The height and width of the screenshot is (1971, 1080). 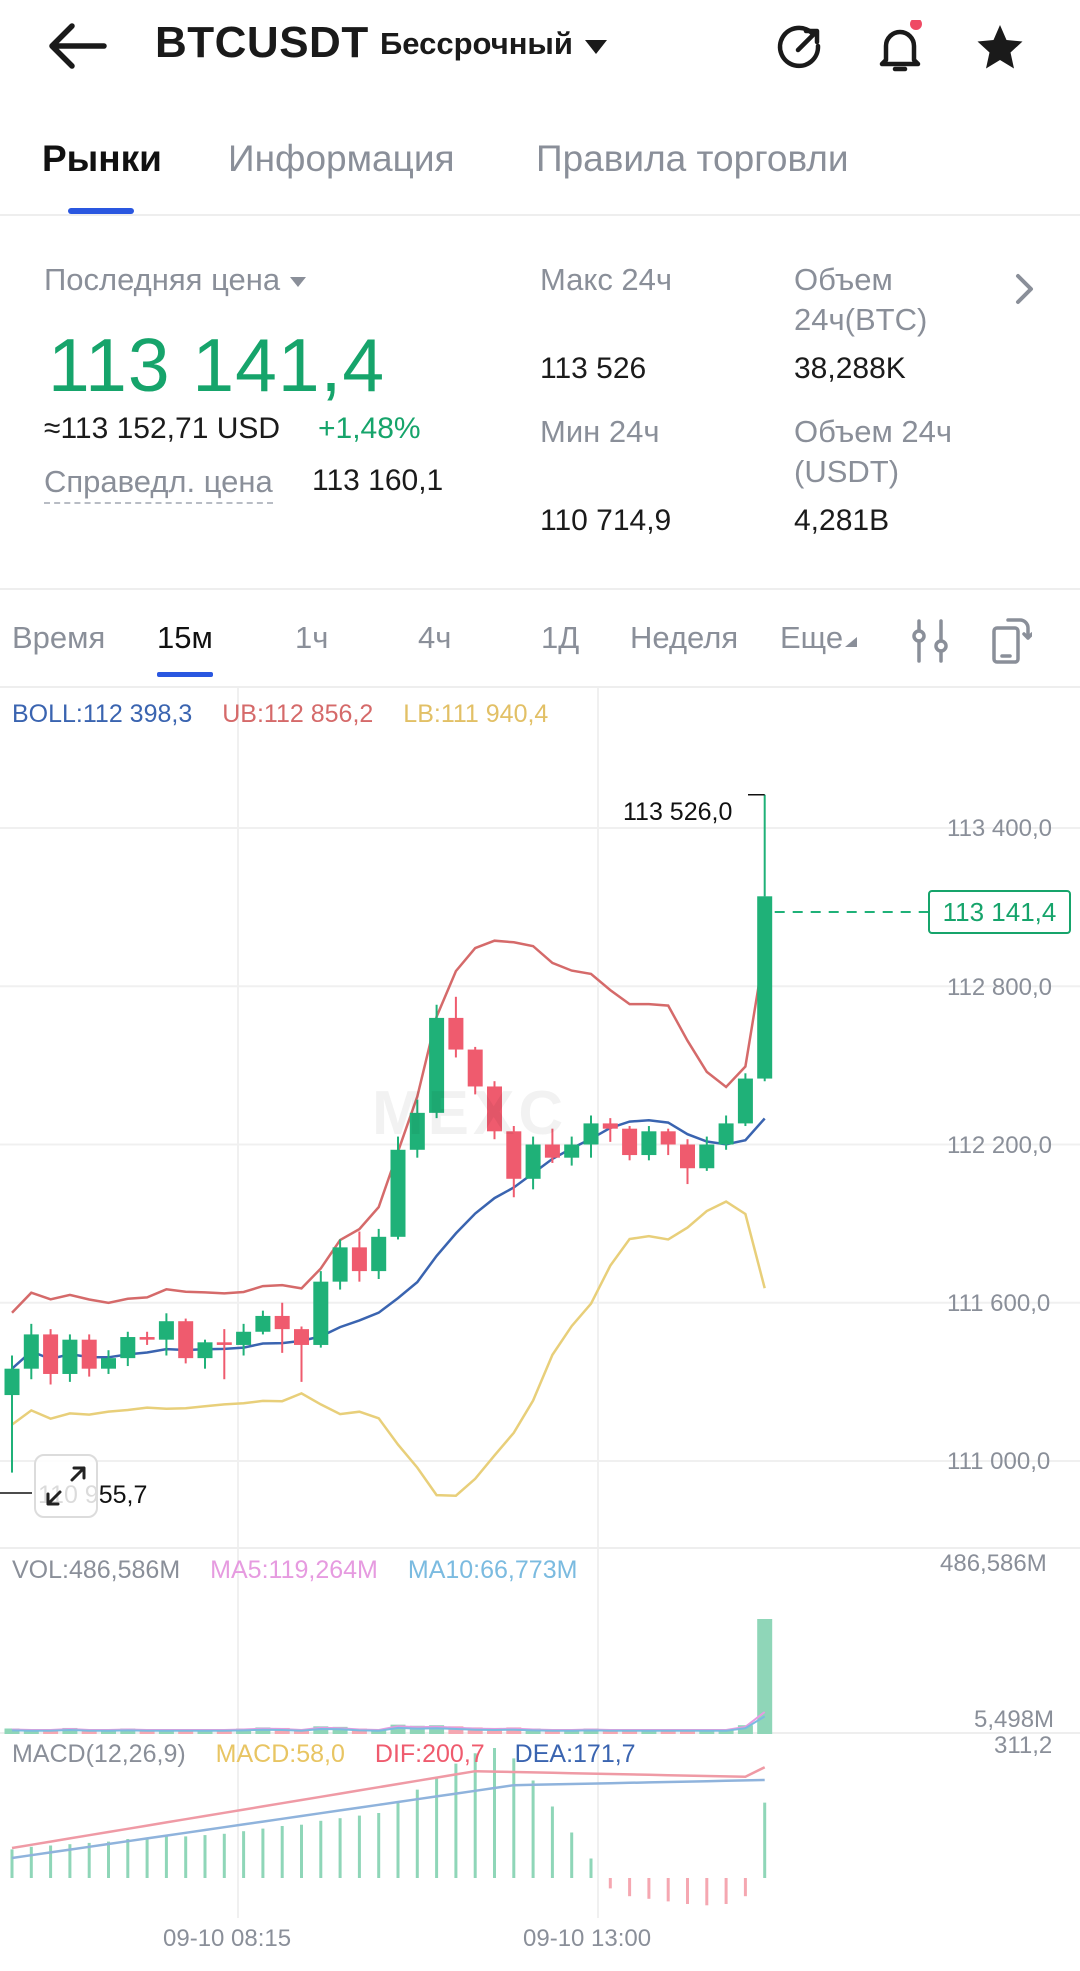 What do you see at coordinates (295, 714) in the screenshot?
I see `boll-indicator-row: BOLL:112 398,3 UB:112 856,2 LB:111 940,4` at bounding box center [295, 714].